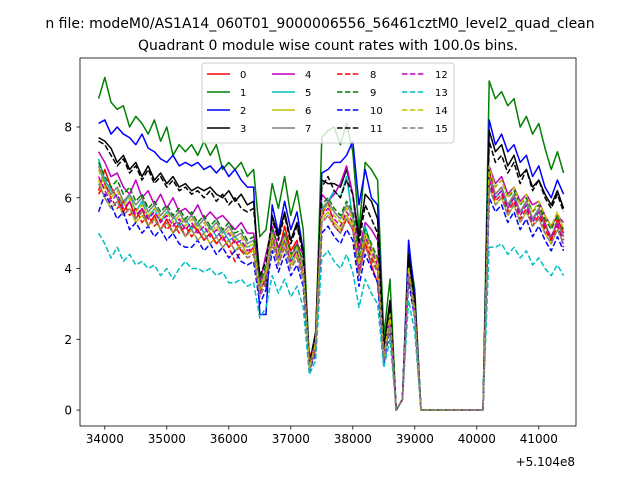  What do you see at coordinates (68, 411) in the screenshot?
I see `y-tick-label: 0` at bounding box center [68, 411].